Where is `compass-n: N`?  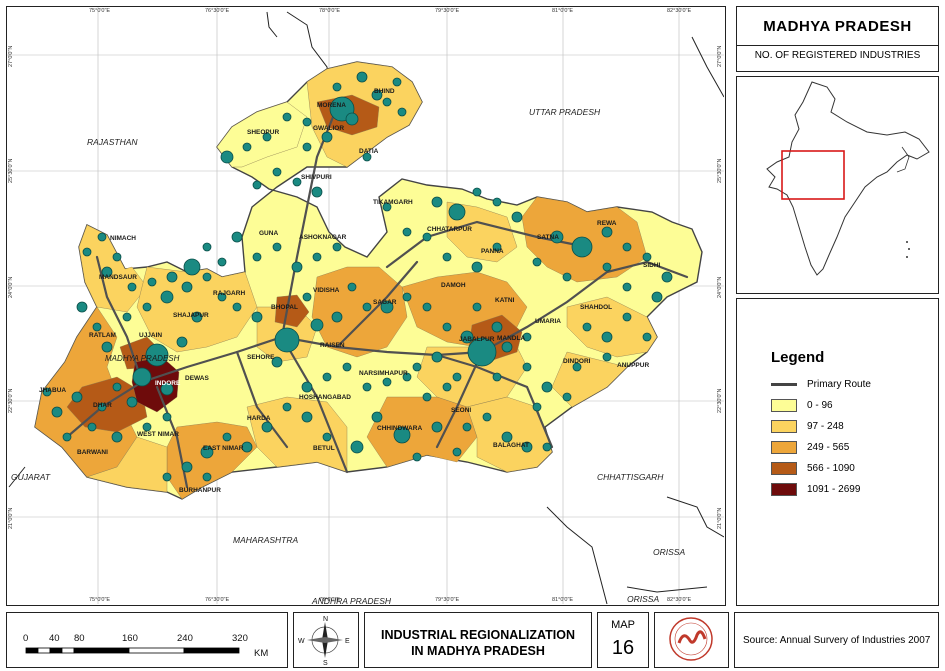 compass-n: N is located at coordinates (325, 619).